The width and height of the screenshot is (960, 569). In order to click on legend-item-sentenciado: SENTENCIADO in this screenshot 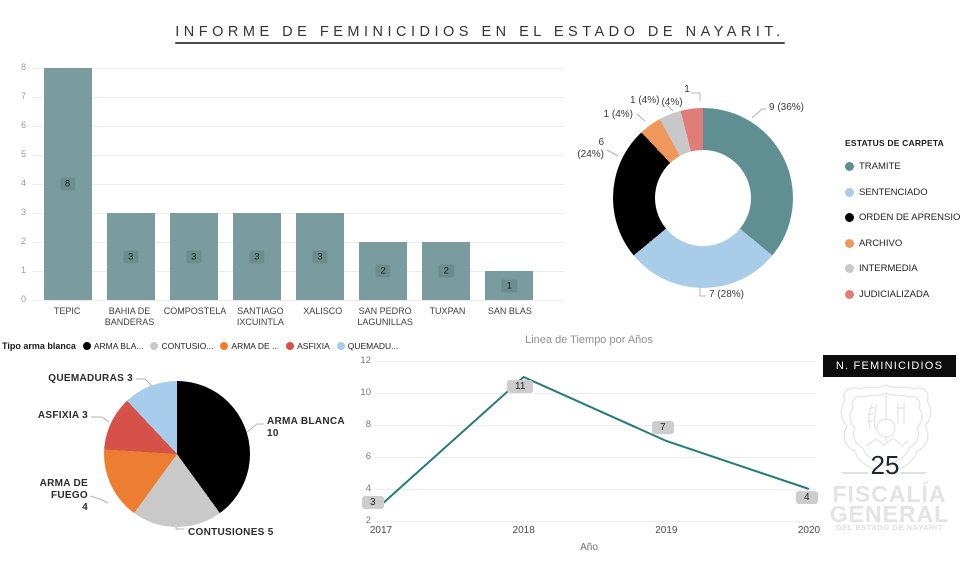, I will do `click(902, 192)`.